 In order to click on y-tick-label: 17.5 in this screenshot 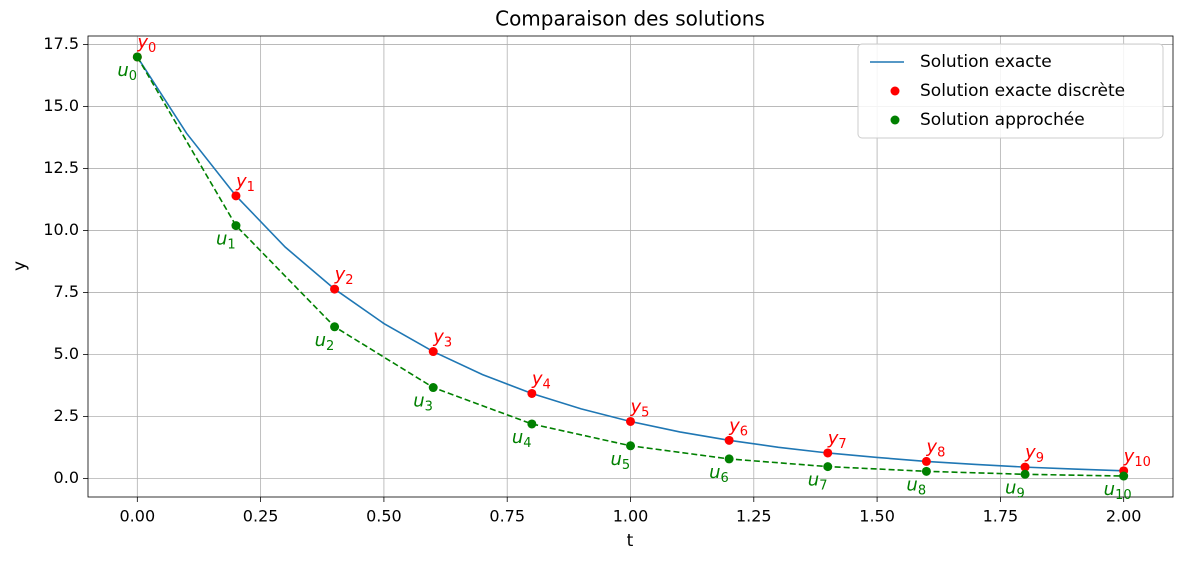, I will do `click(61, 43)`.